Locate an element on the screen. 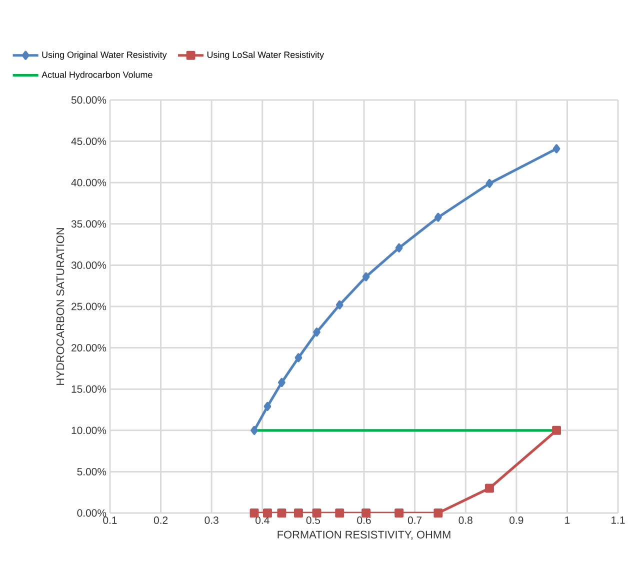  y-tick-label: 50.00% is located at coordinates (88, 100).